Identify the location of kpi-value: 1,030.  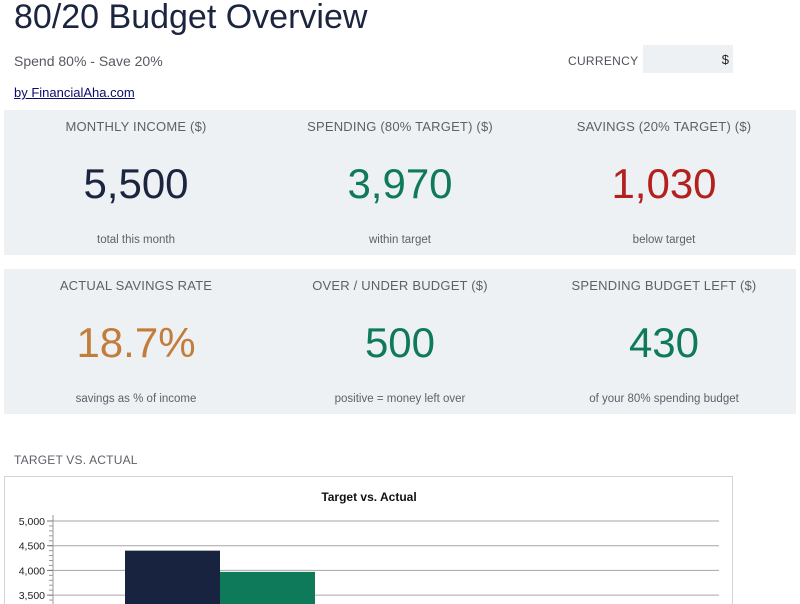
(664, 183).